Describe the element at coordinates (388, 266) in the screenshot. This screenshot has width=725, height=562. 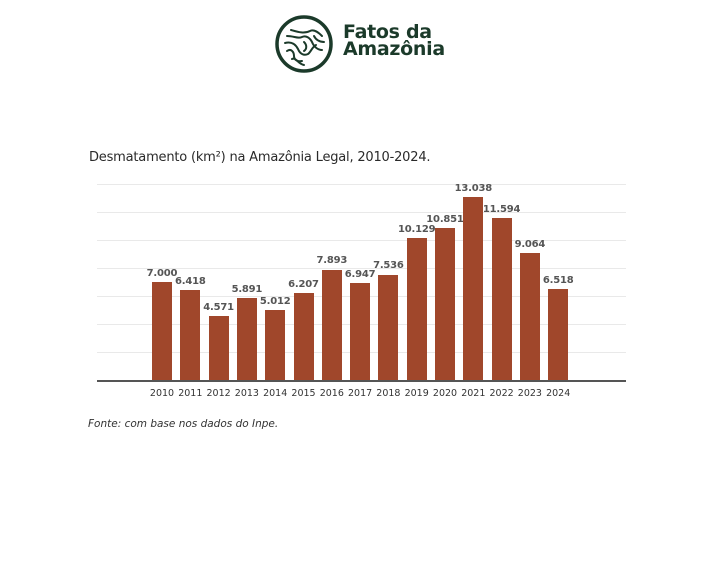
I see `bar-value-label: 7.536` at that location.